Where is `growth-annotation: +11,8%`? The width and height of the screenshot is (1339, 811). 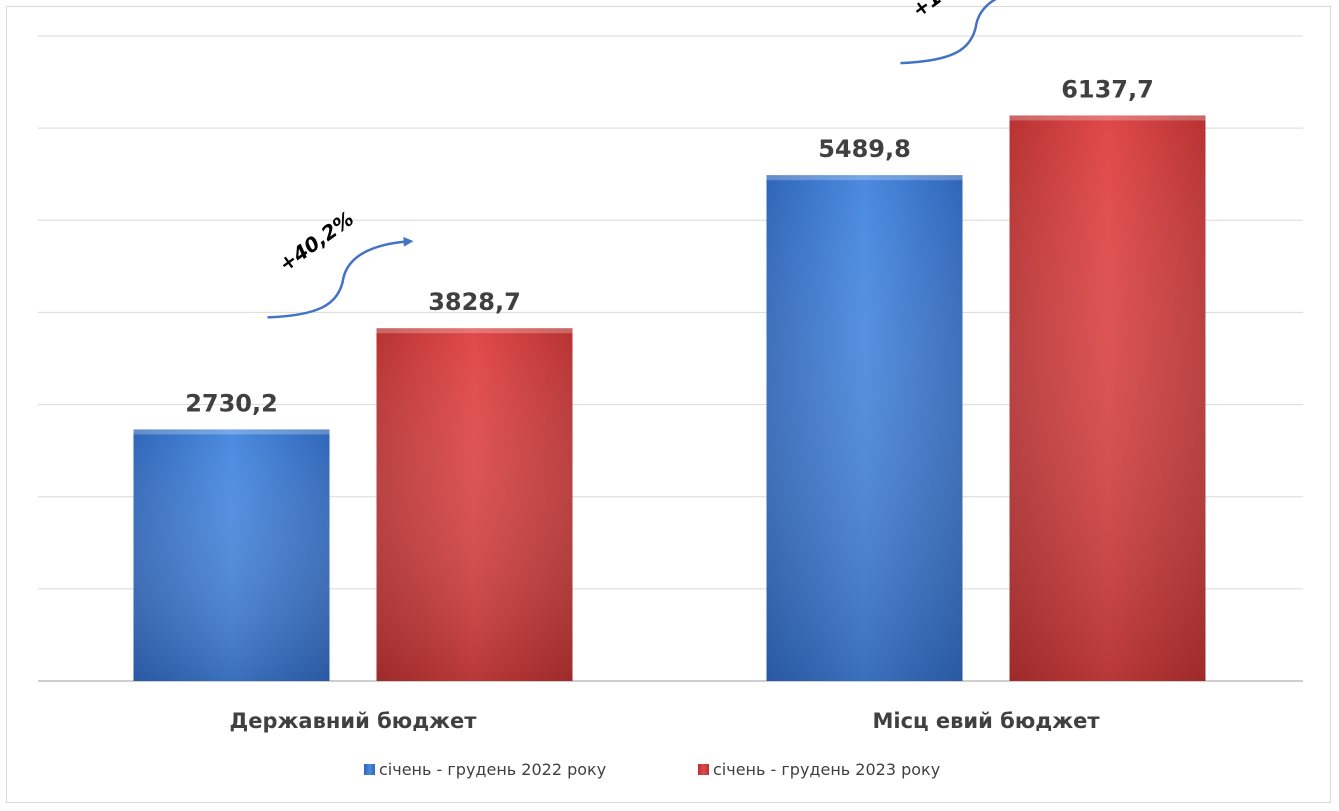 growth-annotation: +11,8% is located at coordinates (948, 32).